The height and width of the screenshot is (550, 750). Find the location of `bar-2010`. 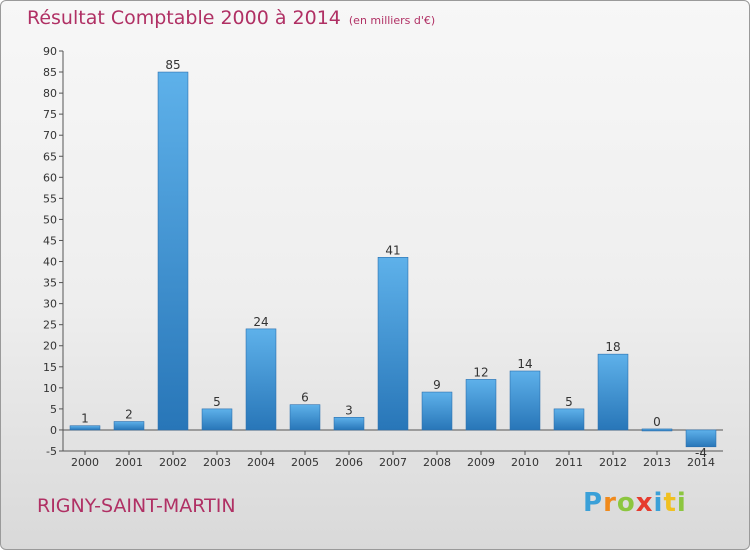

bar-2010 is located at coordinates (525, 400).